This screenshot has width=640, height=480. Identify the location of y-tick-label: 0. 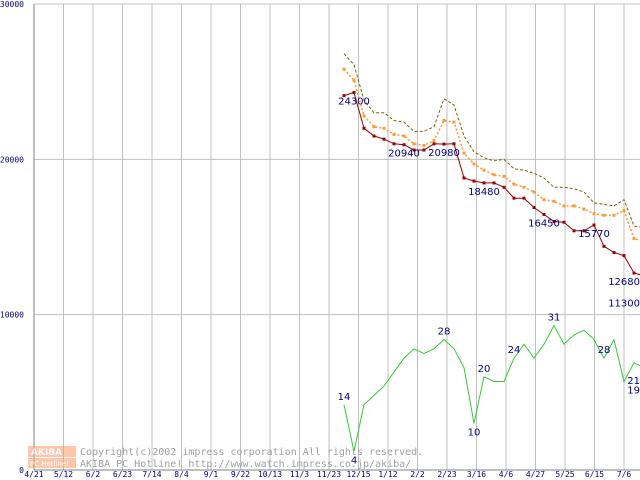
(21, 470).